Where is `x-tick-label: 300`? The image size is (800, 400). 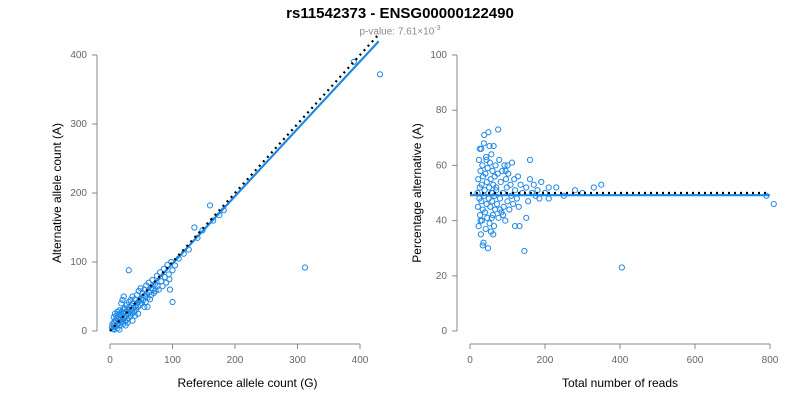
x-tick-label: 300 is located at coordinates (297, 360).